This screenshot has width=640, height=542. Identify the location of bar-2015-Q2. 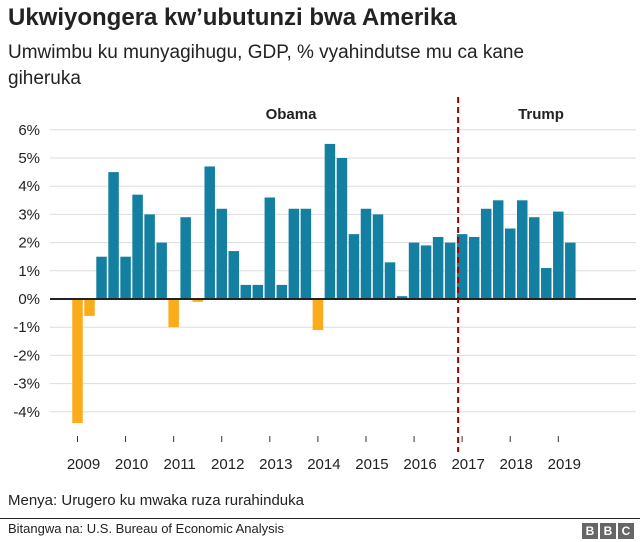
(378, 256).